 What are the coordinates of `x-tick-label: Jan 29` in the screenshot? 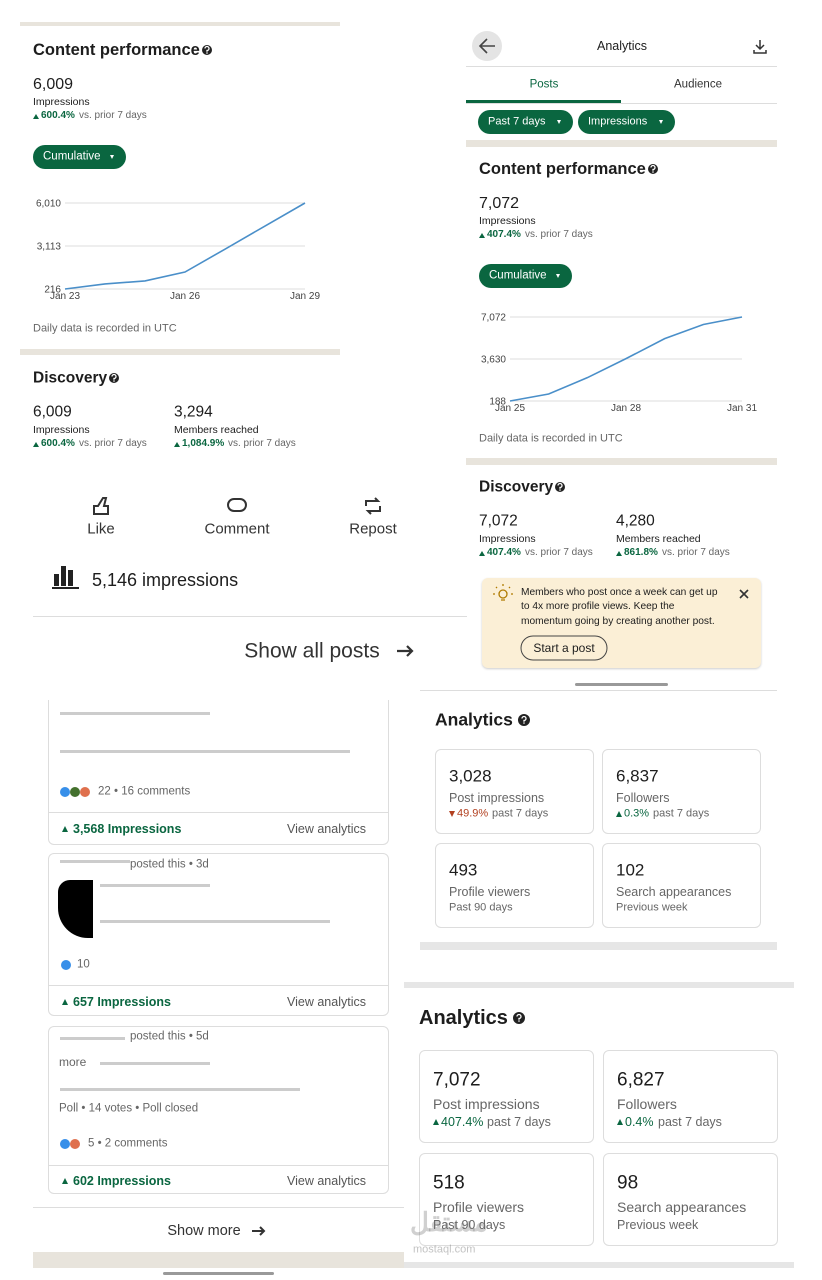 It's located at (305, 296).